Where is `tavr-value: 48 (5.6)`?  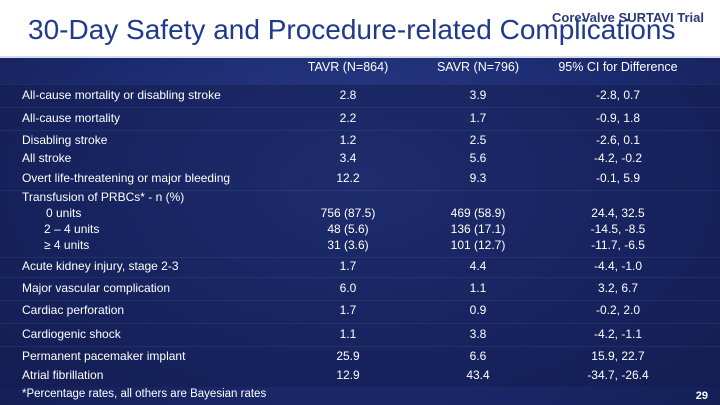
tavr-value: 48 (5.6) is located at coordinates (348, 229).